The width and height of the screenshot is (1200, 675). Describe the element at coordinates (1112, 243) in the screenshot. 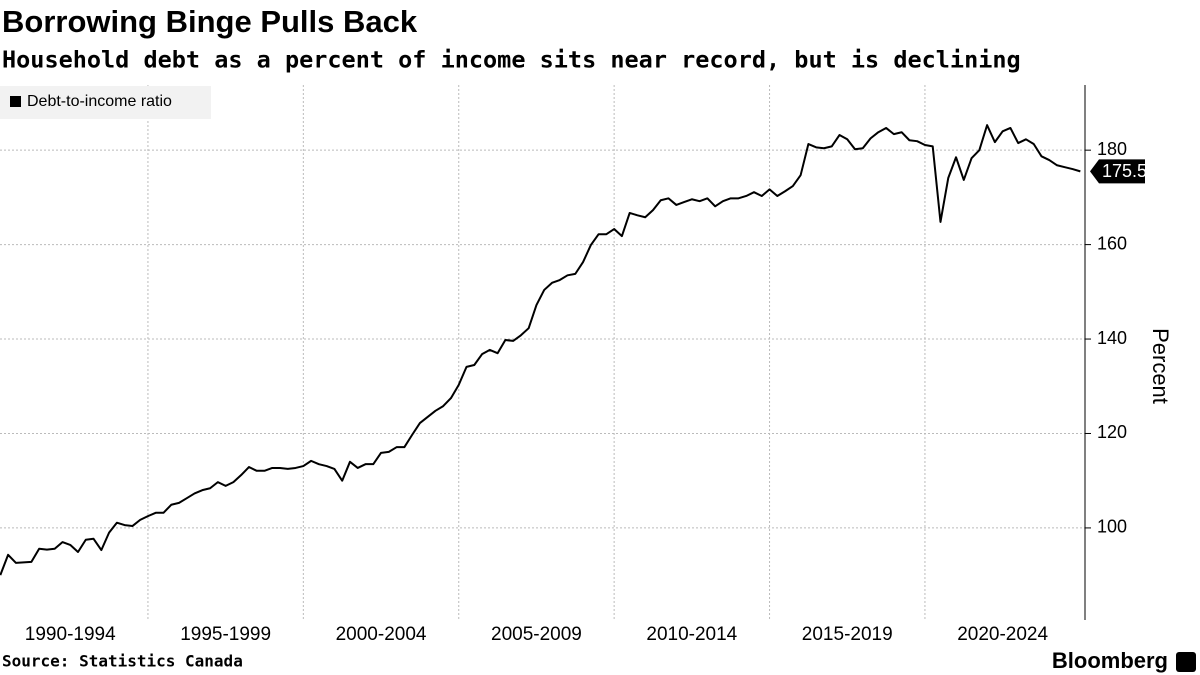

I see `y-tick-label: 160` at that location.